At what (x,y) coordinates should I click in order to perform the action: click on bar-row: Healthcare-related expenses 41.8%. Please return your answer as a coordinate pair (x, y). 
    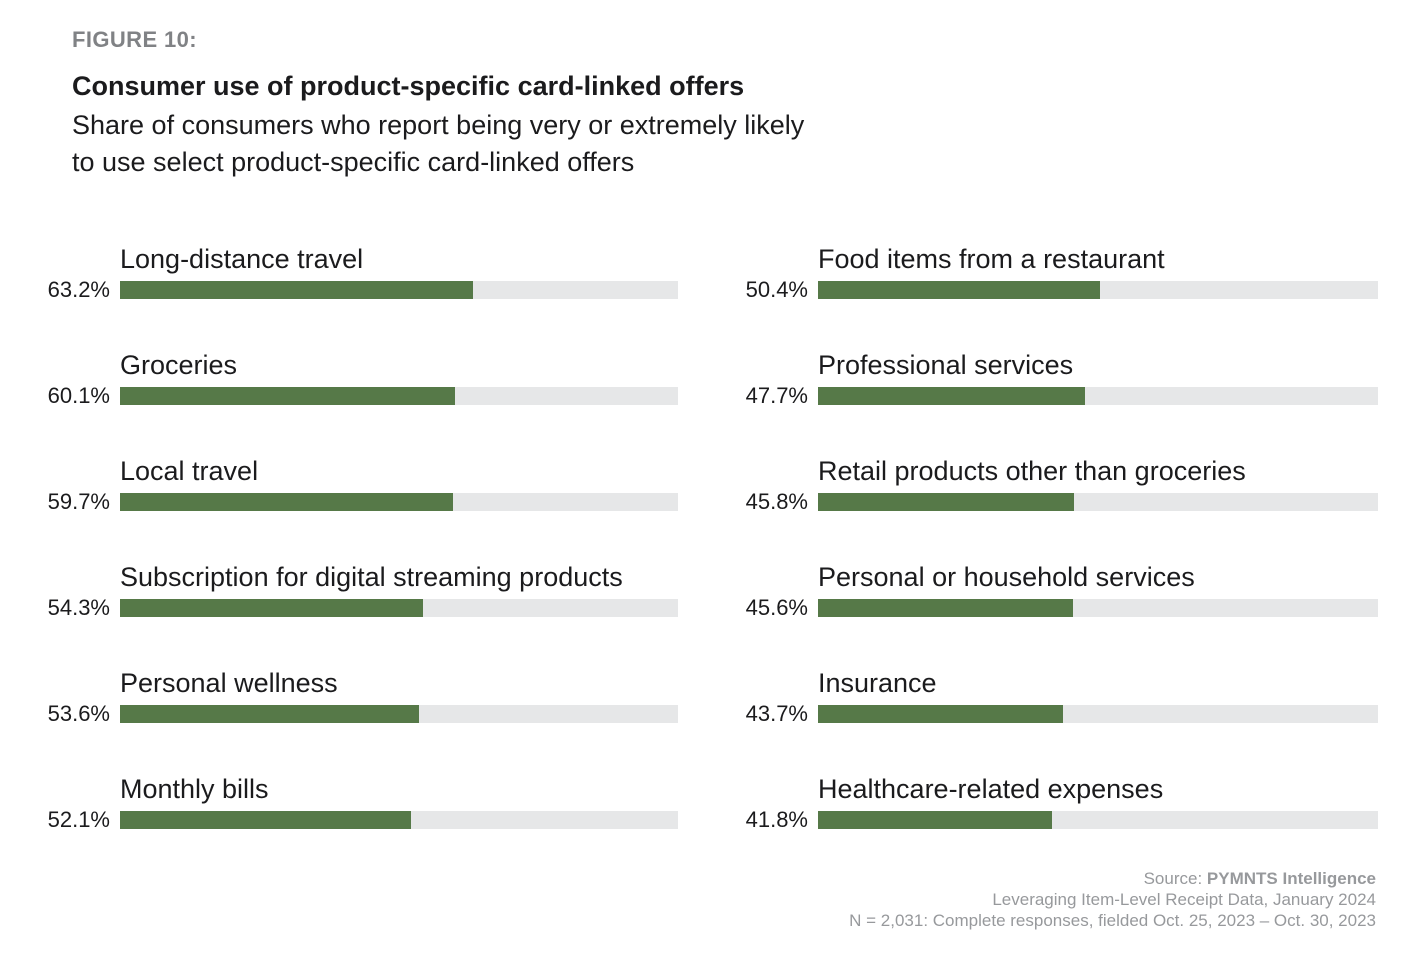
    Looking at the image, I should click on (1053, 826).